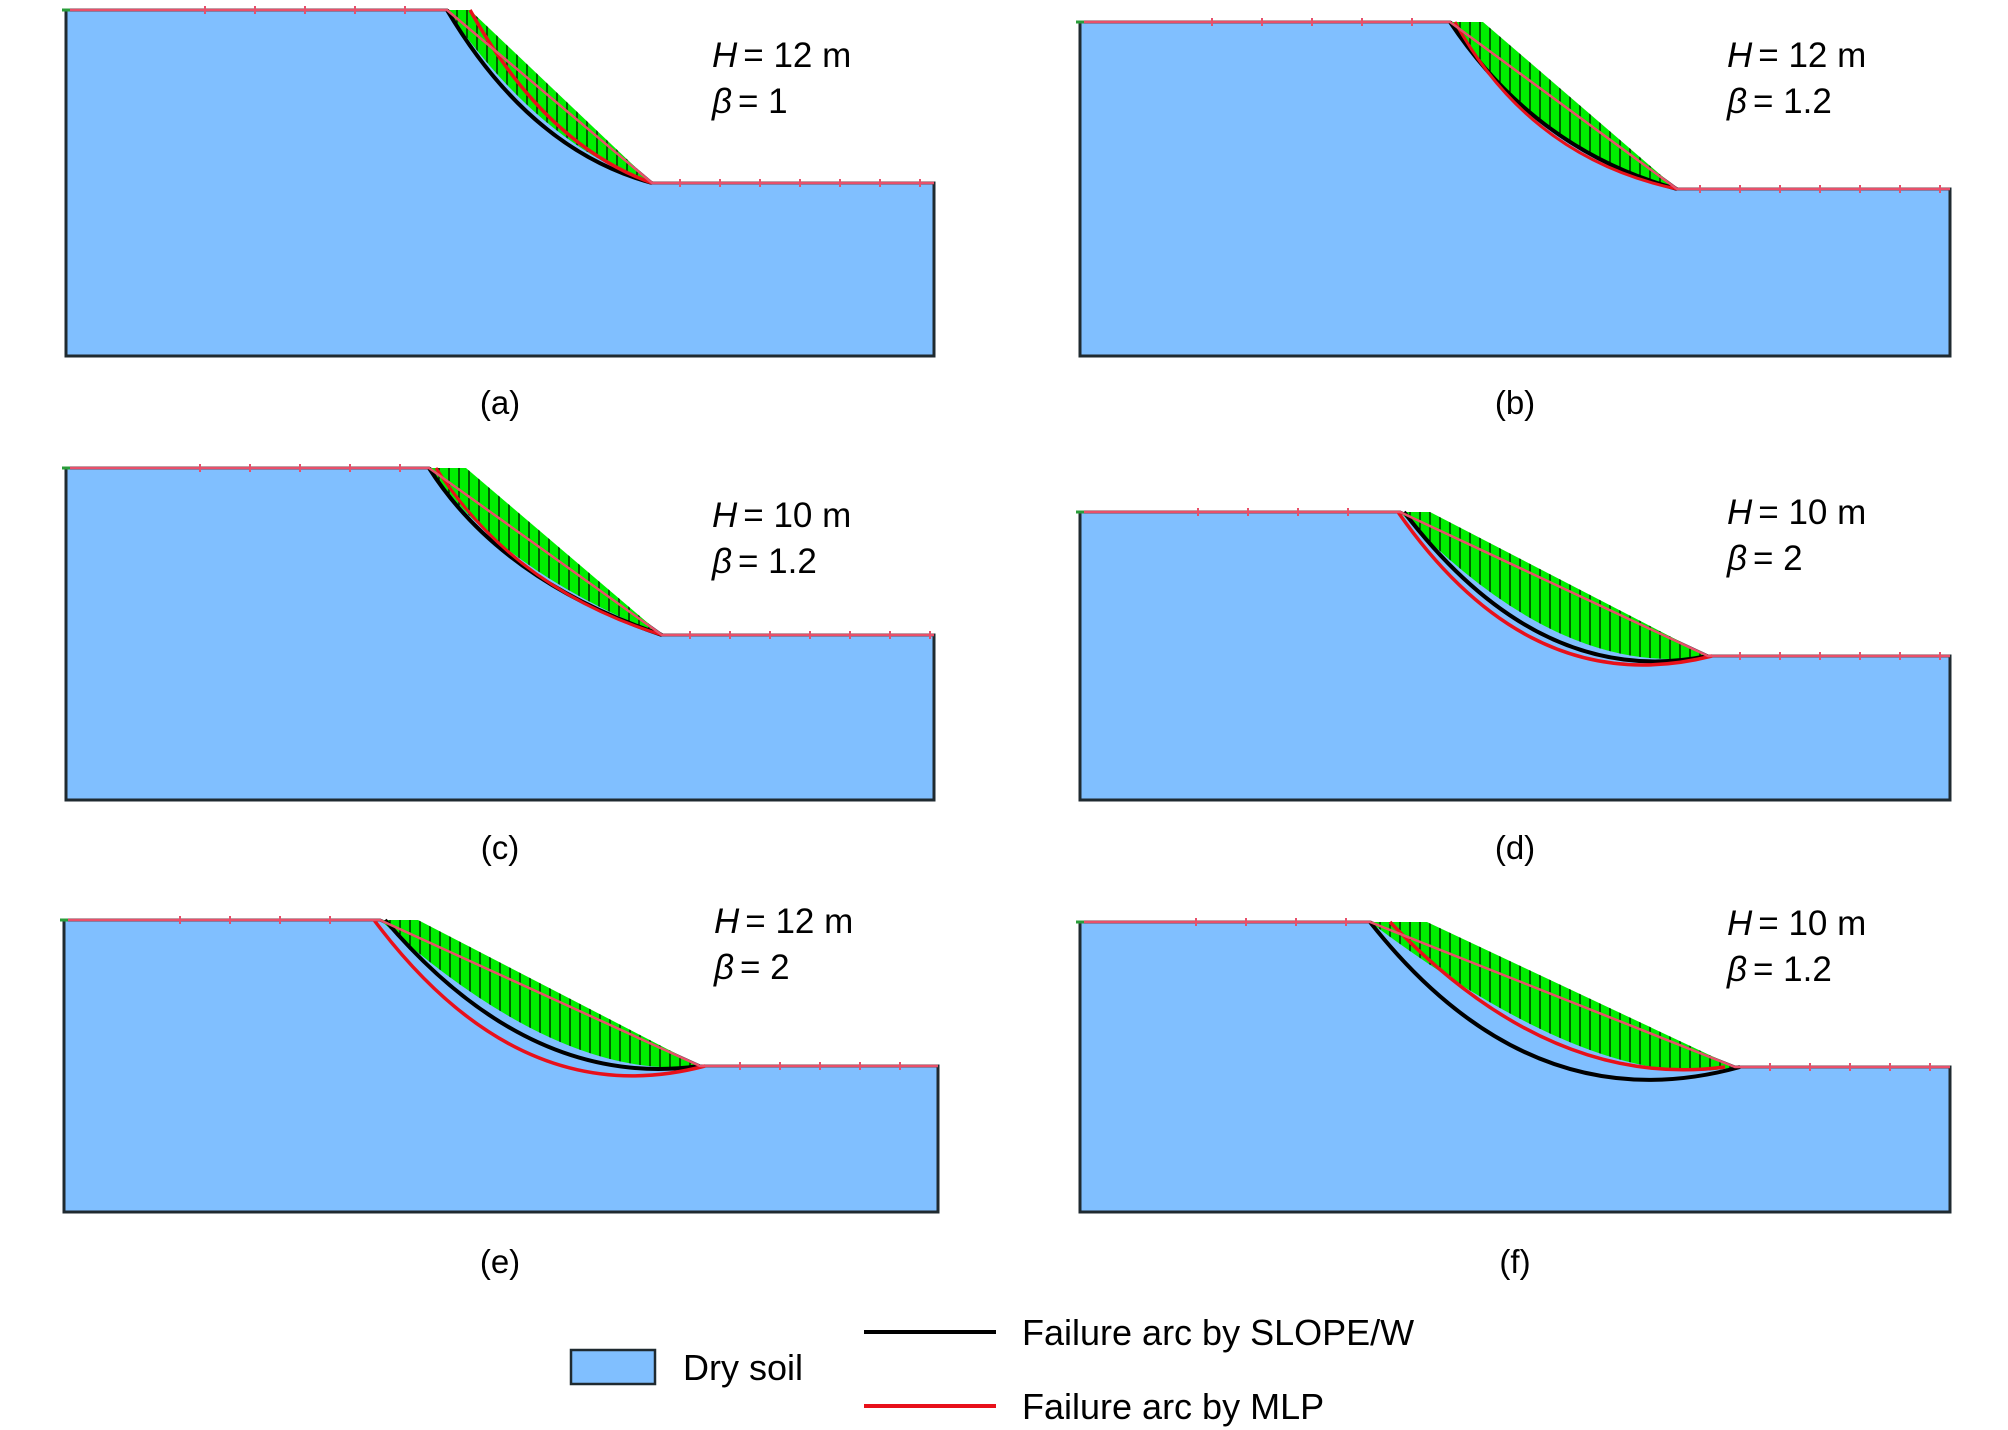 The image size is (2008, 1430). Describe the element at coordinates (500, 1091) in the screenshot. I see `panel-e: H = 12 m β = 2 (e)` at that location.